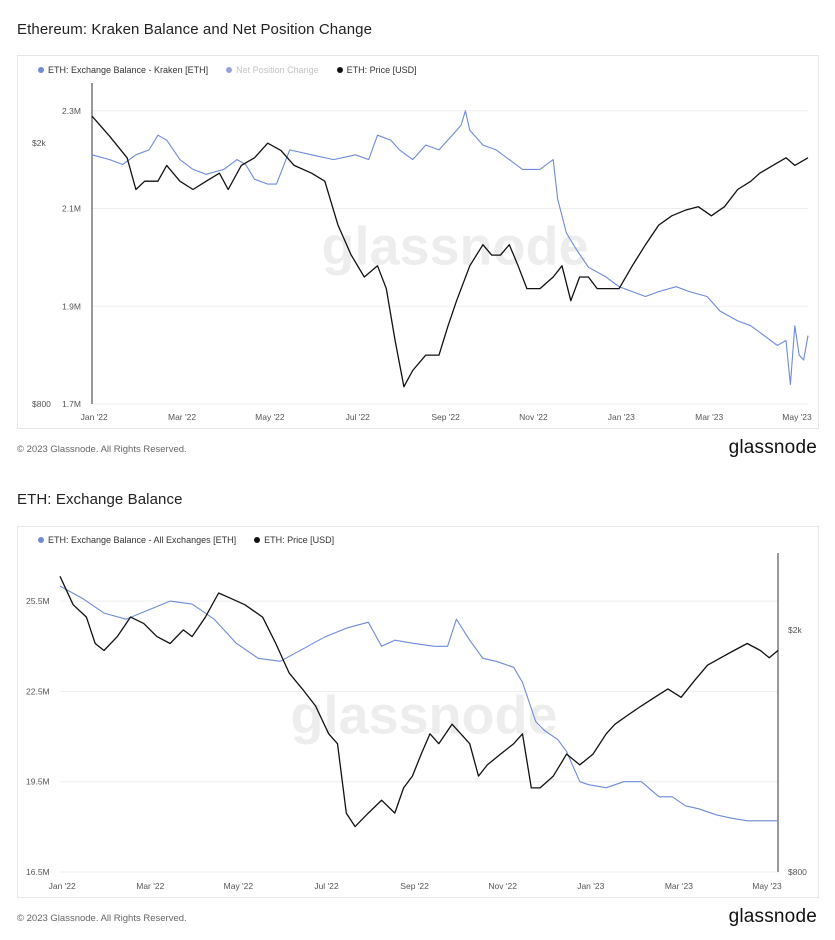  What do you see at coordinates (71, 111) in the screenshot?
I see `left-axis-tick-label: 2.3M` at bounding box center [71, 111].